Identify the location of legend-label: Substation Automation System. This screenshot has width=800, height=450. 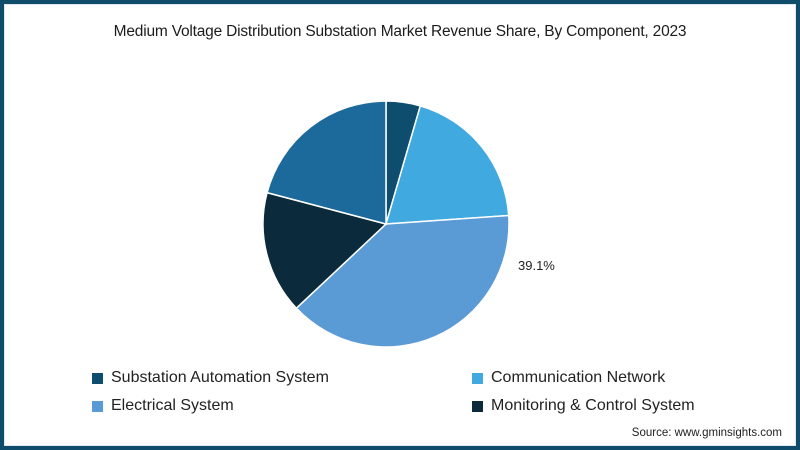
(220, 377).